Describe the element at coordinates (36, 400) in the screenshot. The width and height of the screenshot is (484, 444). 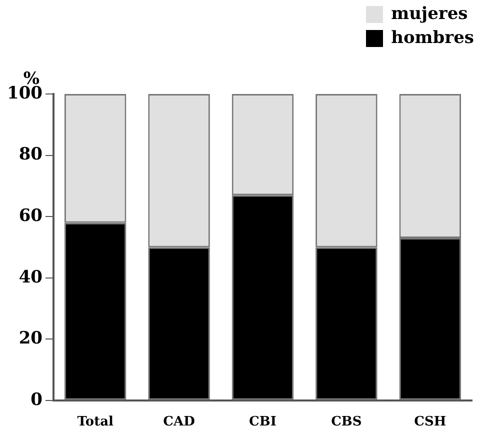
I see `y-tick-label: 0` at that location.